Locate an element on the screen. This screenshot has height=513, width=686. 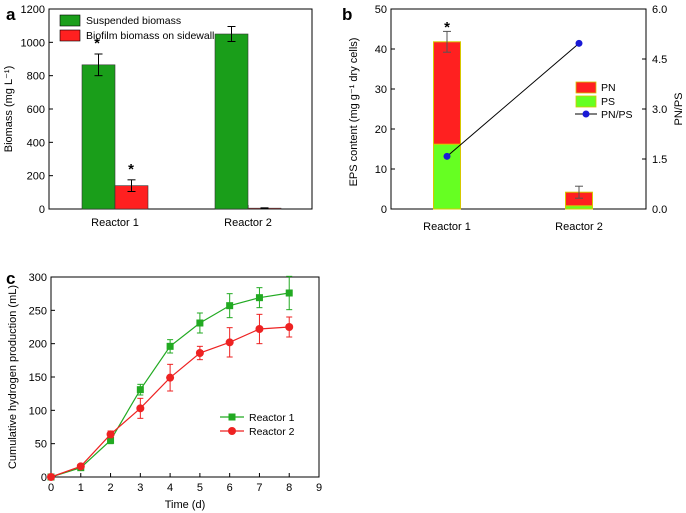
panel-a-category-label: Reactor 1 is located at coordinates (115, 223).